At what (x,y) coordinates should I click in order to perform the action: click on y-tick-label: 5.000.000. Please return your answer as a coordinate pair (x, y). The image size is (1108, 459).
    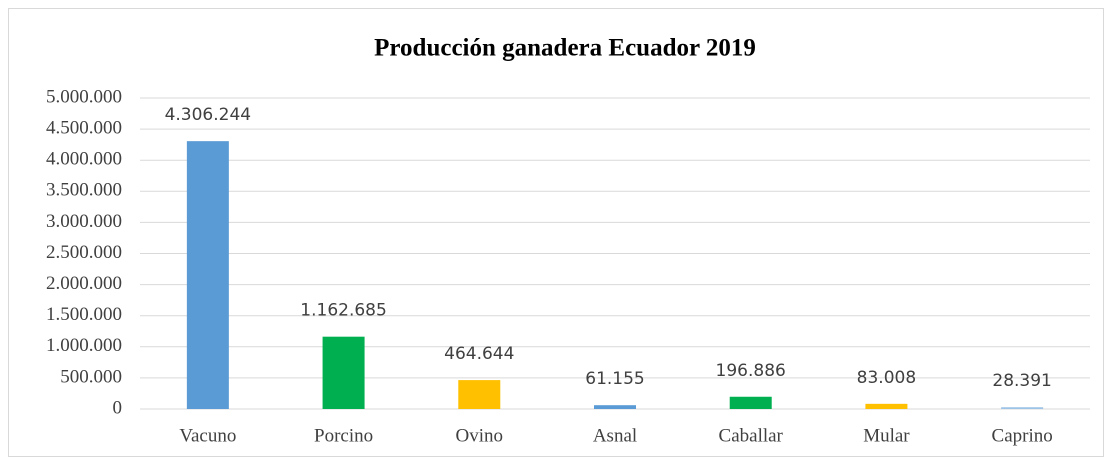
    Looking at the image, I should click on (84, 96).